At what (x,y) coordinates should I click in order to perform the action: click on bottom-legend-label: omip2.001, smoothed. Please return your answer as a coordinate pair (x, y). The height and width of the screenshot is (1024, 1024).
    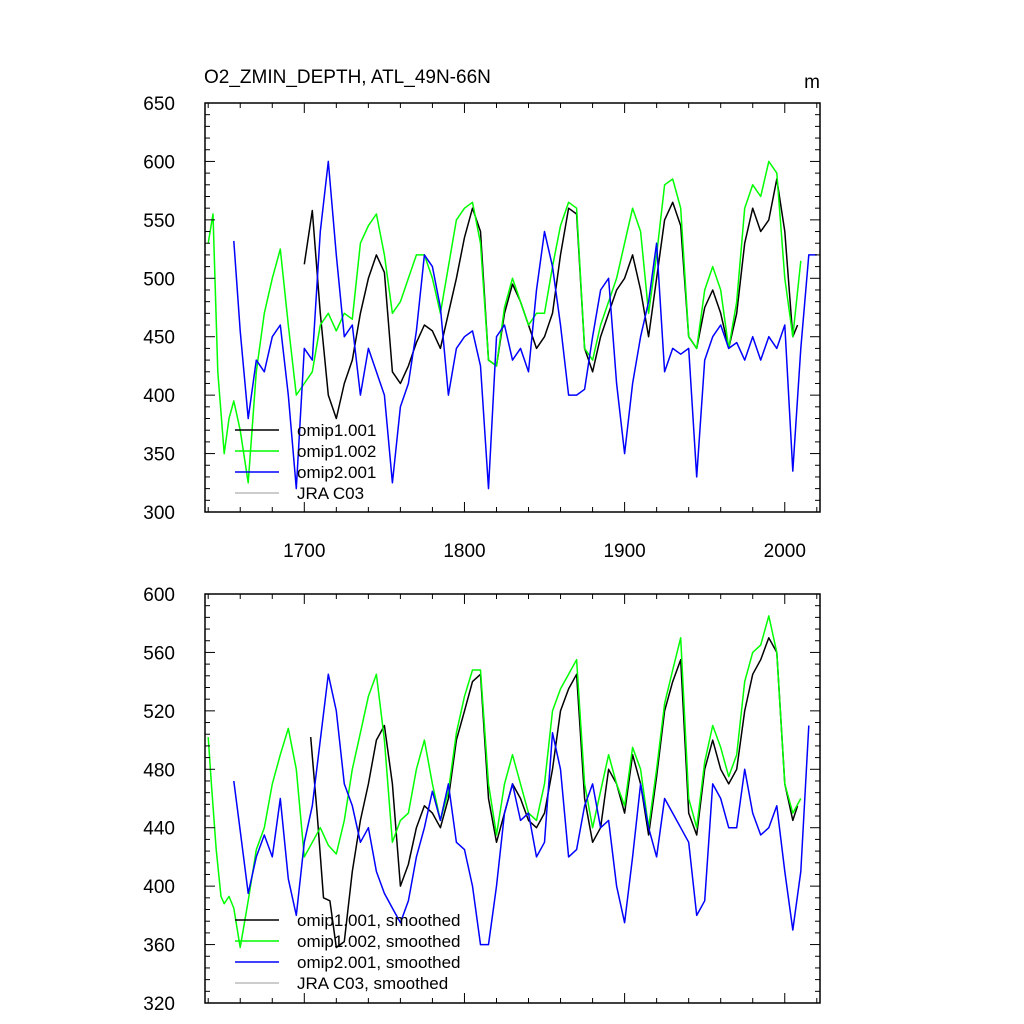
    Looking at the image, I should click on (379, 962).